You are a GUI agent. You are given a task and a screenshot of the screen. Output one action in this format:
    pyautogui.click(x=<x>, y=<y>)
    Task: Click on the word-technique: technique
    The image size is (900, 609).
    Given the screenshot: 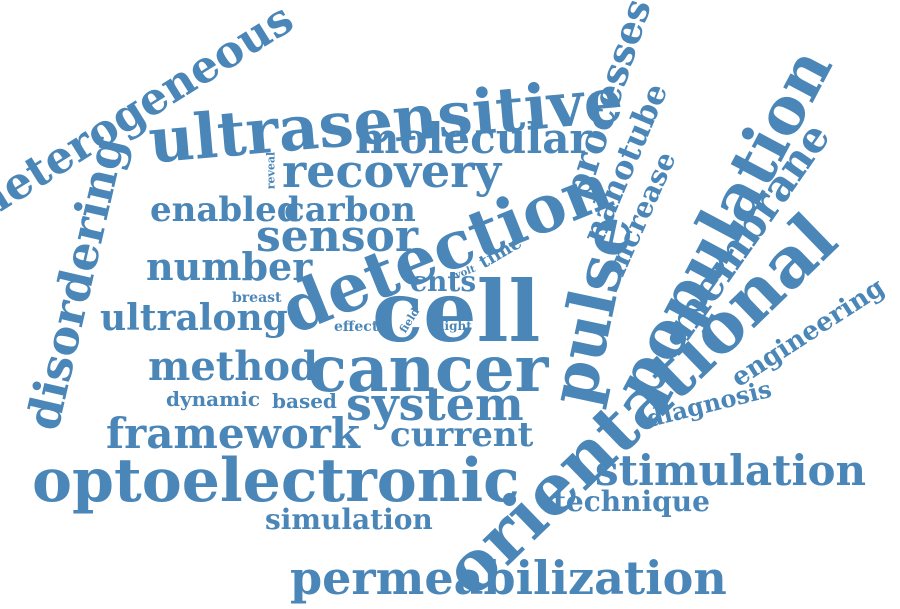 What is the action you would take?
    pyautogui.click(x=631, y=501)
    